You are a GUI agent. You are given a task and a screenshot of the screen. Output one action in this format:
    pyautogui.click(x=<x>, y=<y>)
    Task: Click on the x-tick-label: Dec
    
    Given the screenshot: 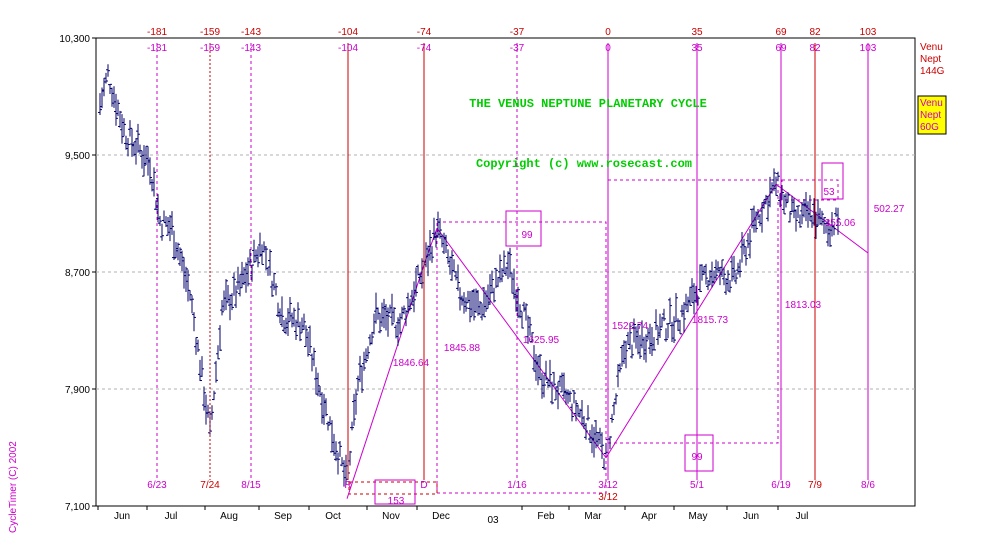 What is the action you would take?
    pyautogui.click(x=441, y=516)
    